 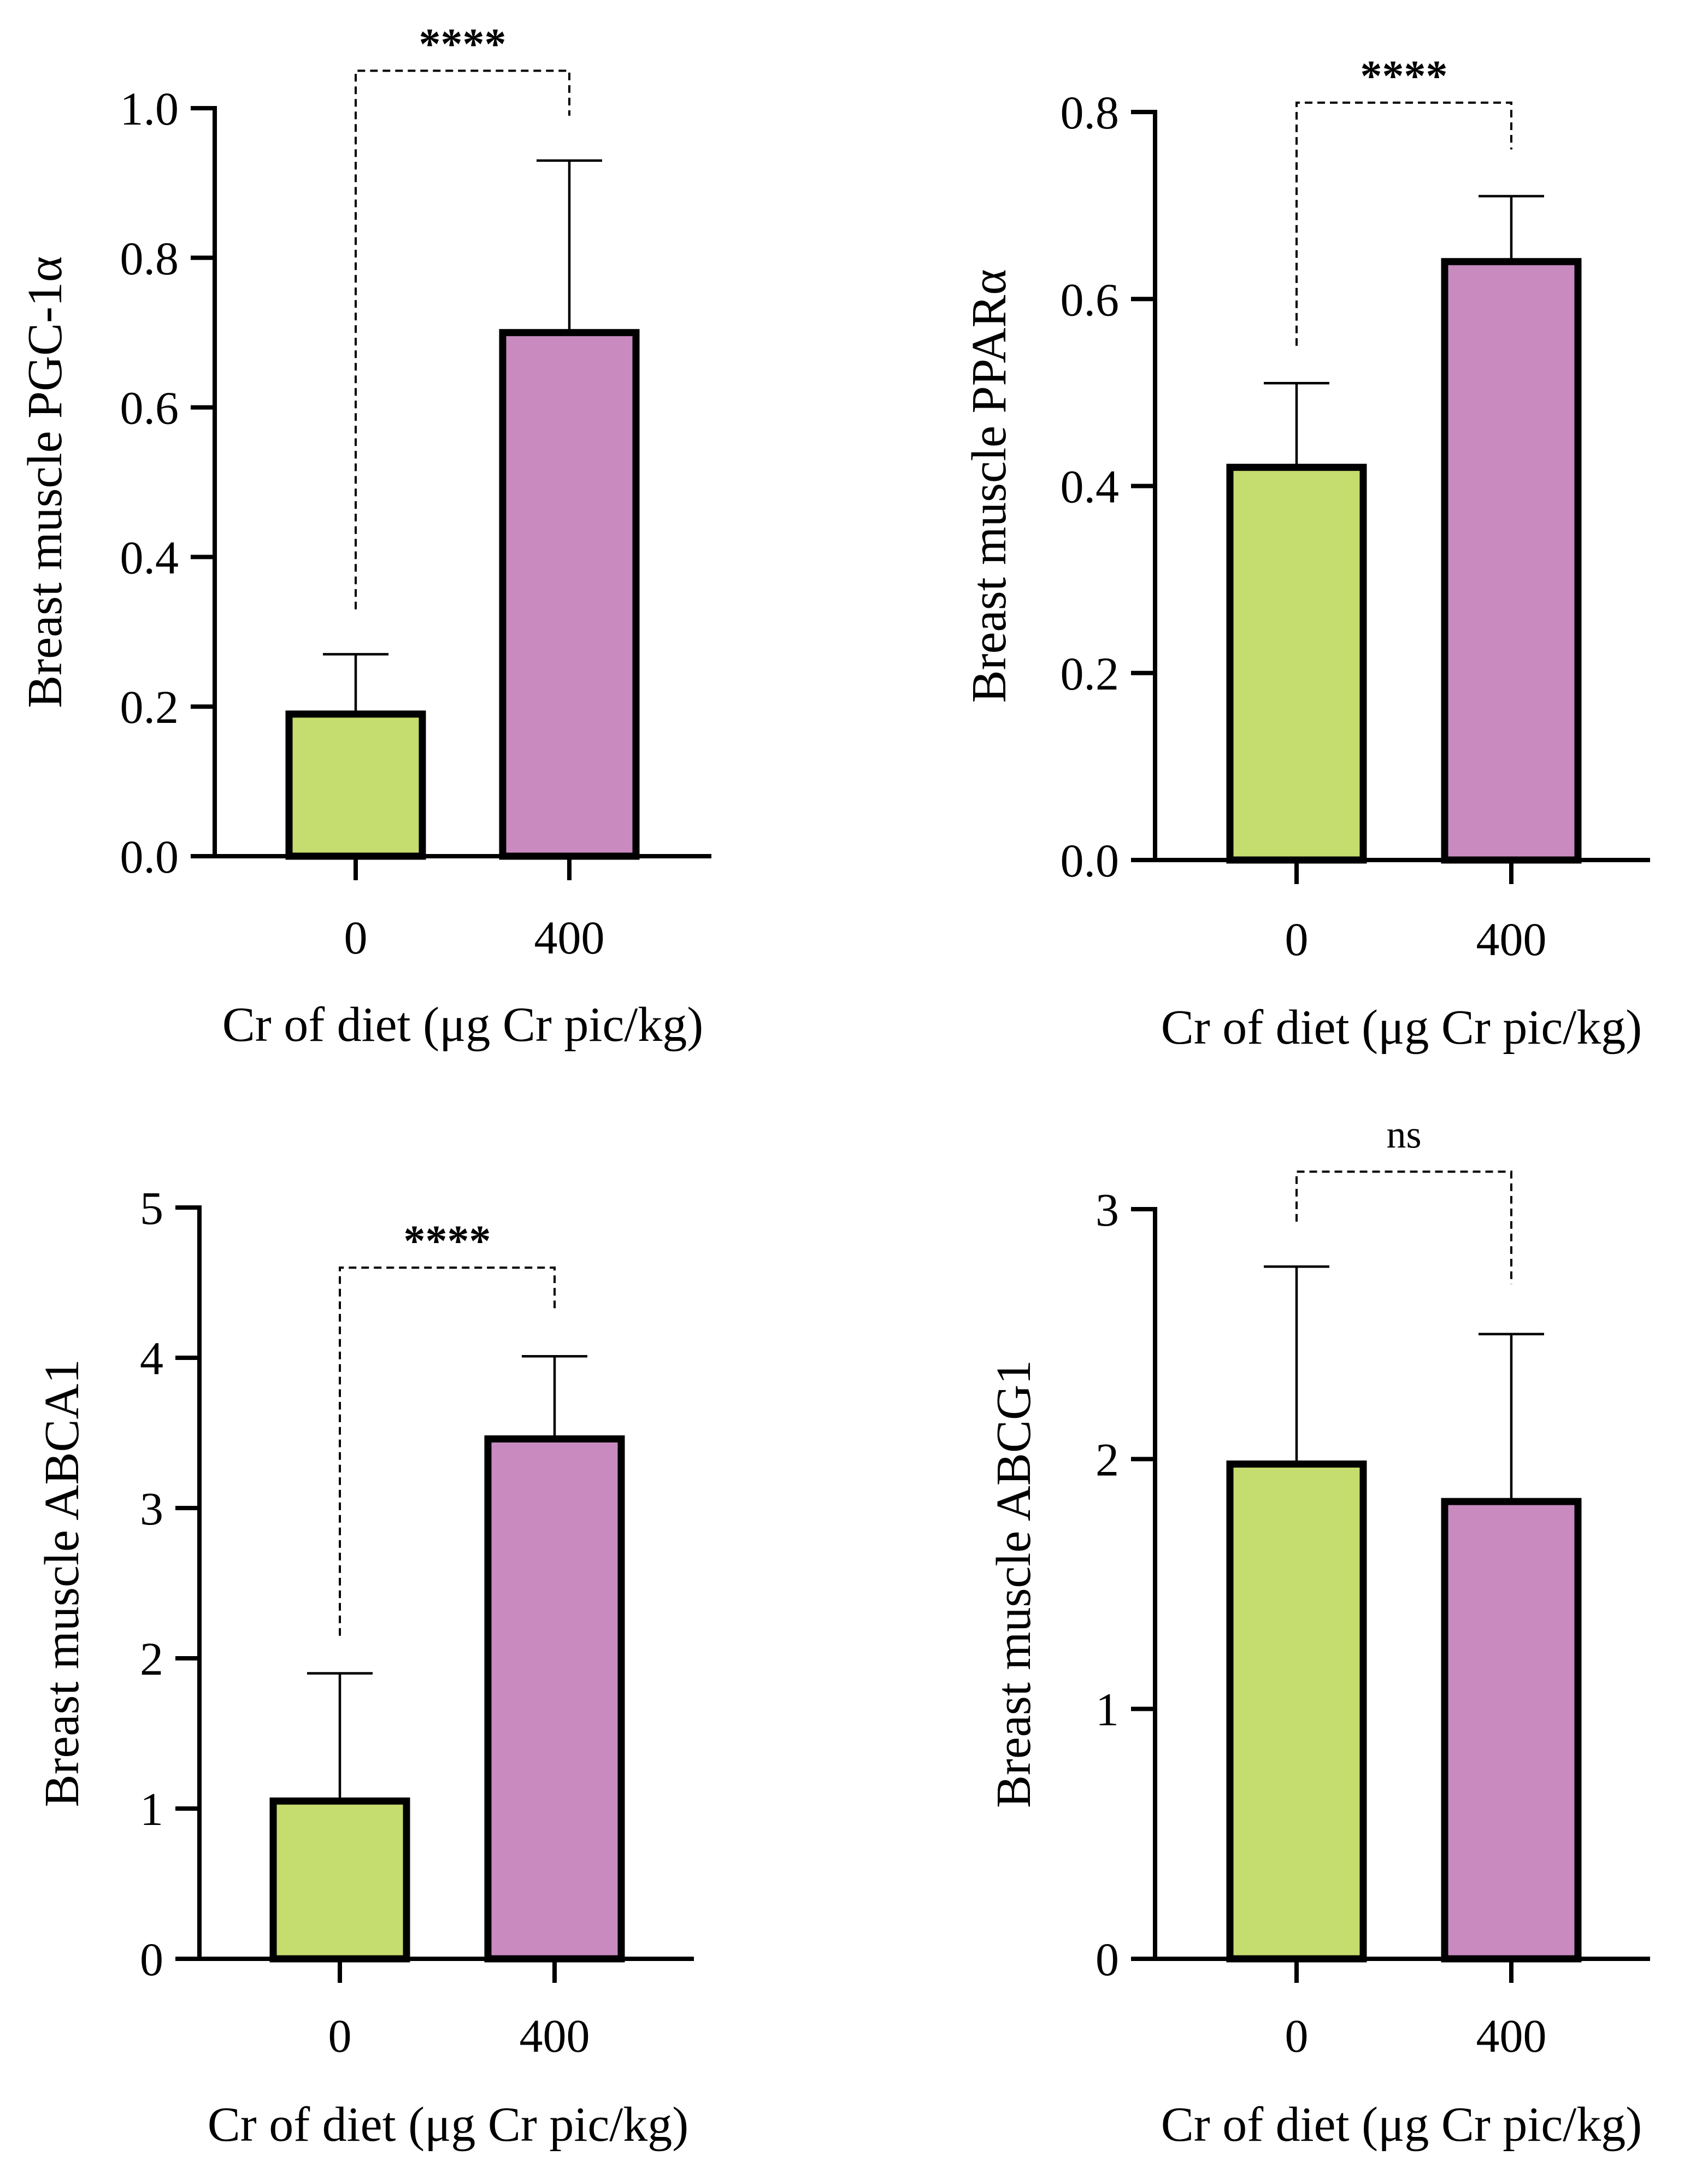 I want to click on y-axis-title: Breast muscle PGC-1α, so click(x=45, y=482).